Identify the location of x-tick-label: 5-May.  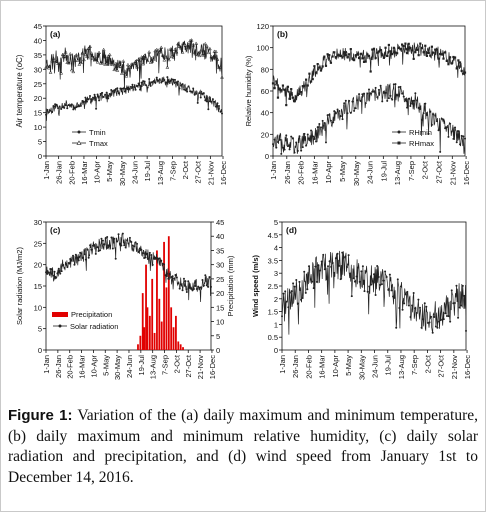
(342, 171).